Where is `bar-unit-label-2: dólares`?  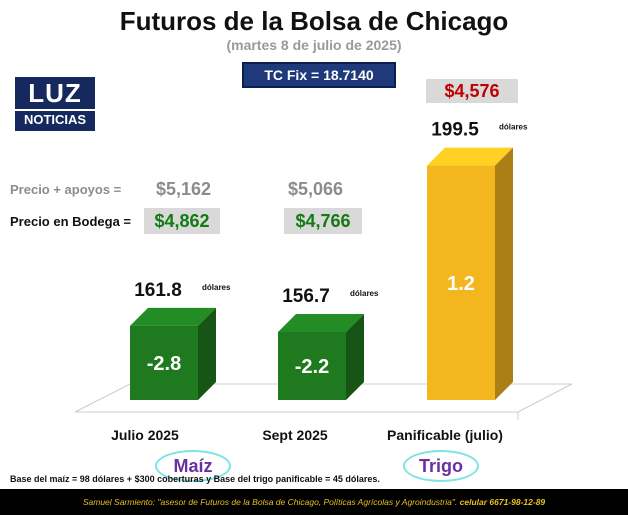 bar-unit-label-2: dólares is located at coordinates (513, 127).